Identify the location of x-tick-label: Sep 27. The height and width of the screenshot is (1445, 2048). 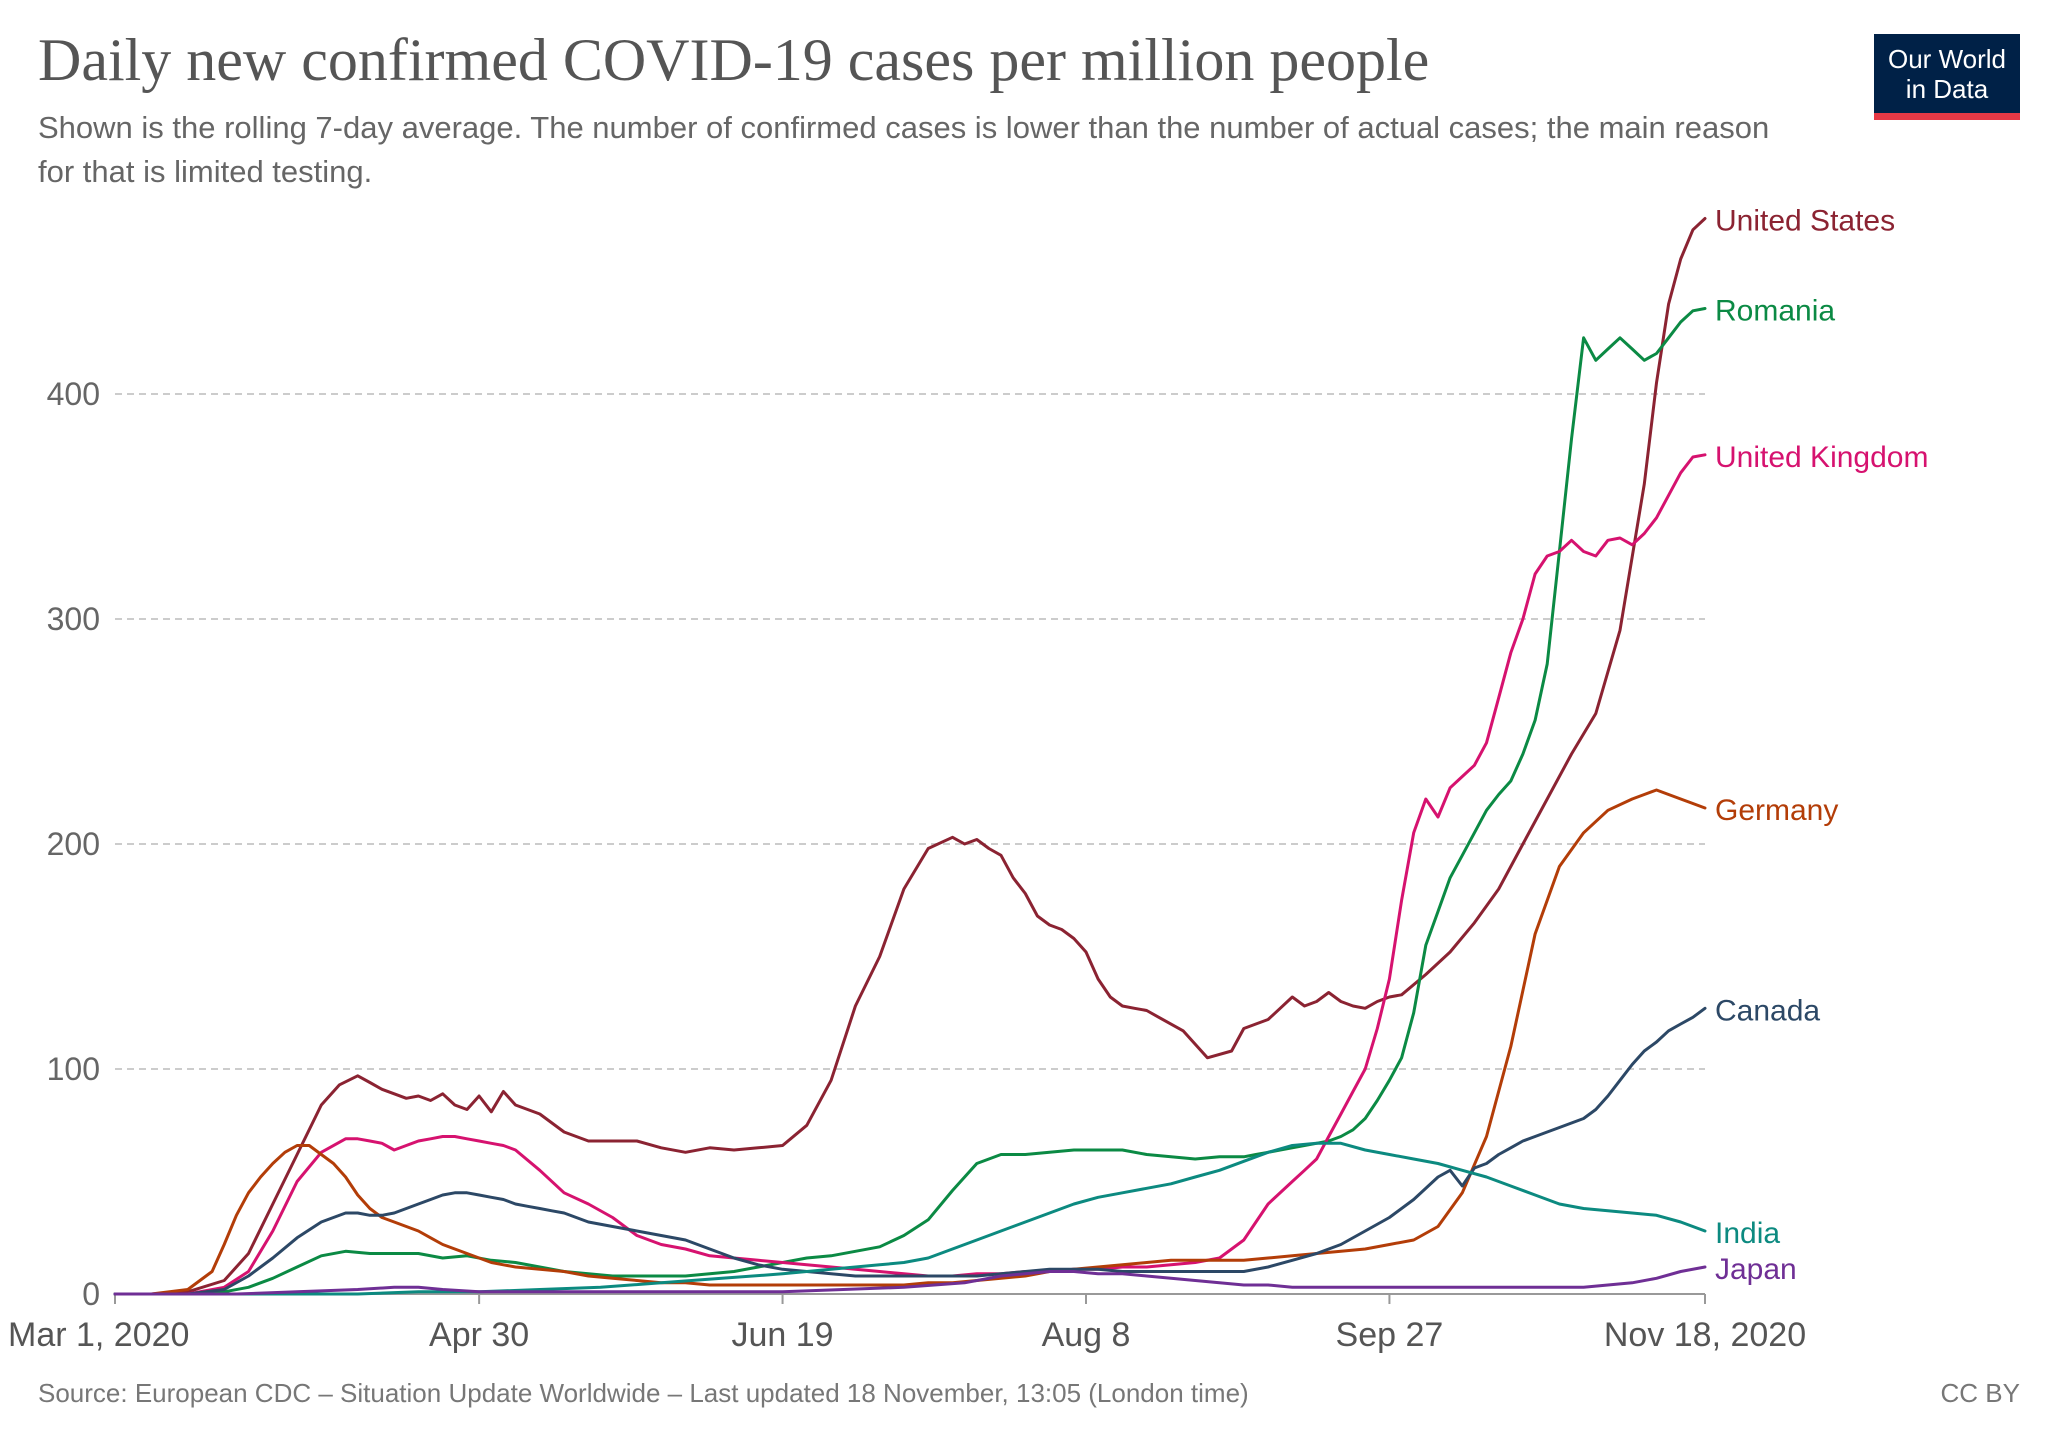
(1390, 1335).